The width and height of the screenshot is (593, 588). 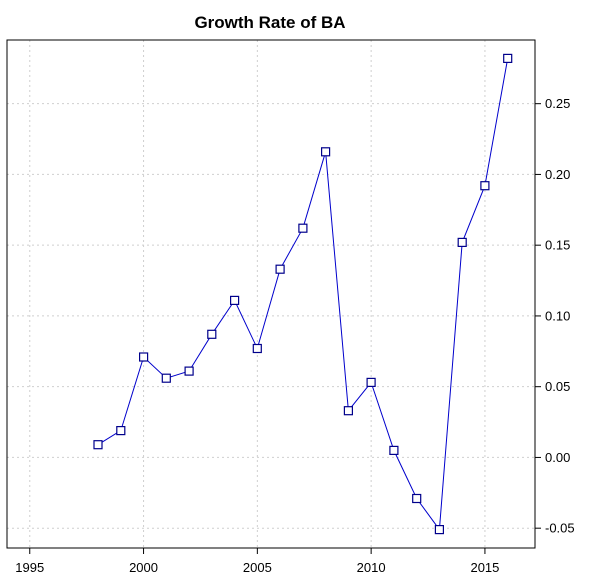 What do you see at coordinates (235, 300) in the screenshot?
I see `data-point-2004` at bounding box center [235, 300].